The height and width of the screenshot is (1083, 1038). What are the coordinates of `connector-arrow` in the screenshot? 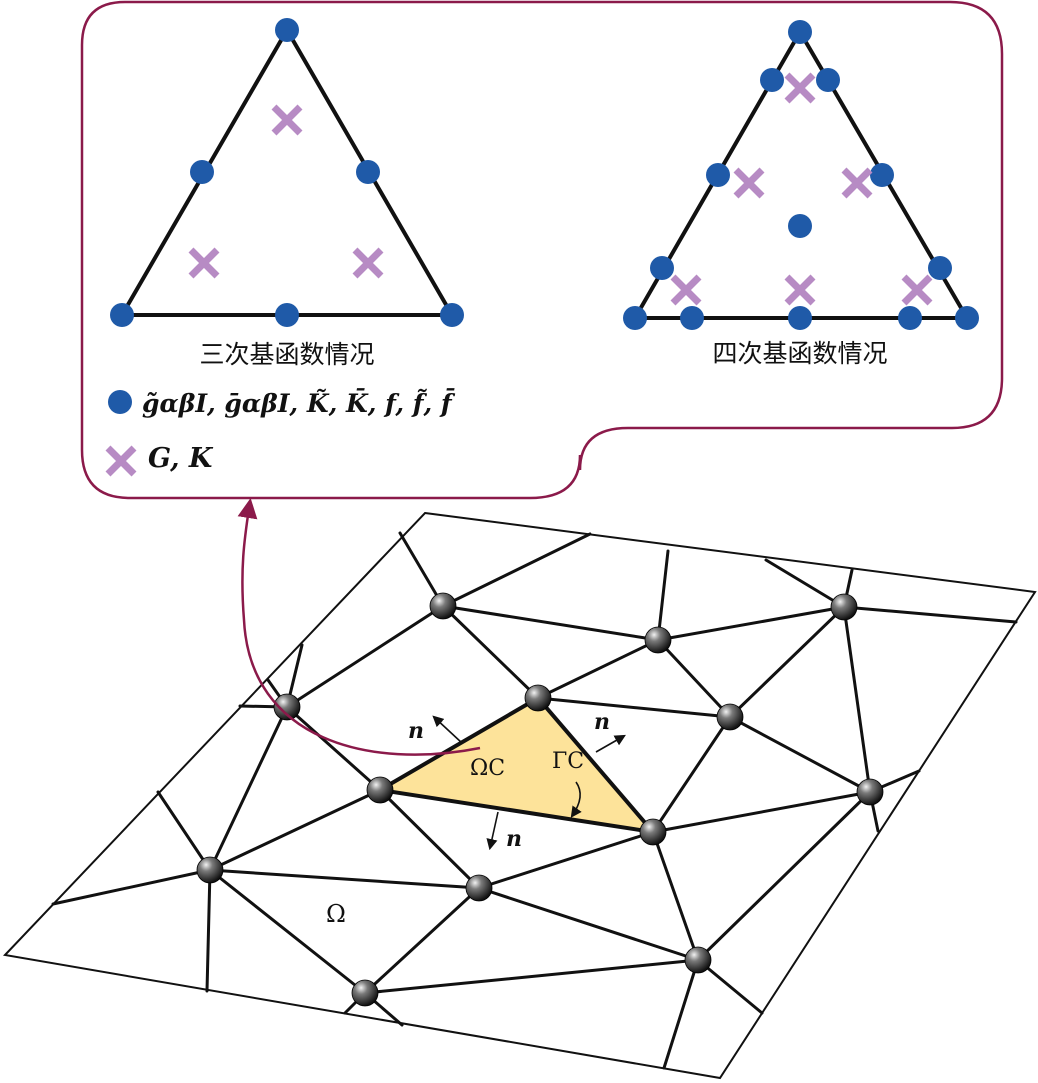 It's located at (359, 627).